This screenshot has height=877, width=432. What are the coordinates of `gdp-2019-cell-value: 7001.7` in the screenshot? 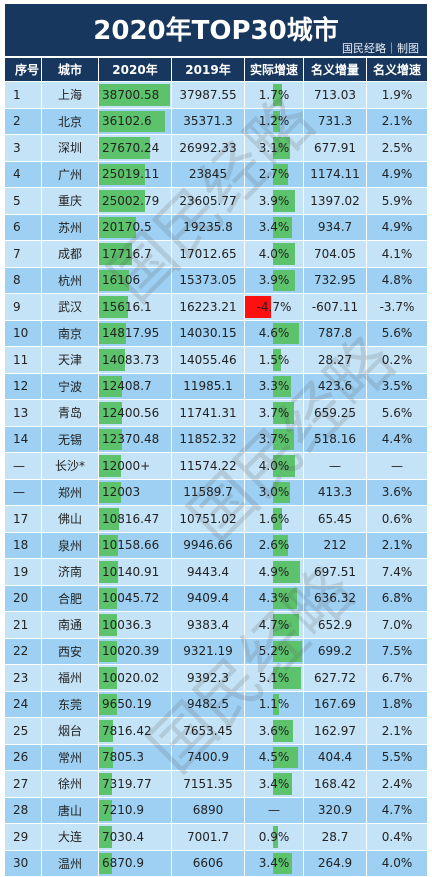 It's located at (208, 837).